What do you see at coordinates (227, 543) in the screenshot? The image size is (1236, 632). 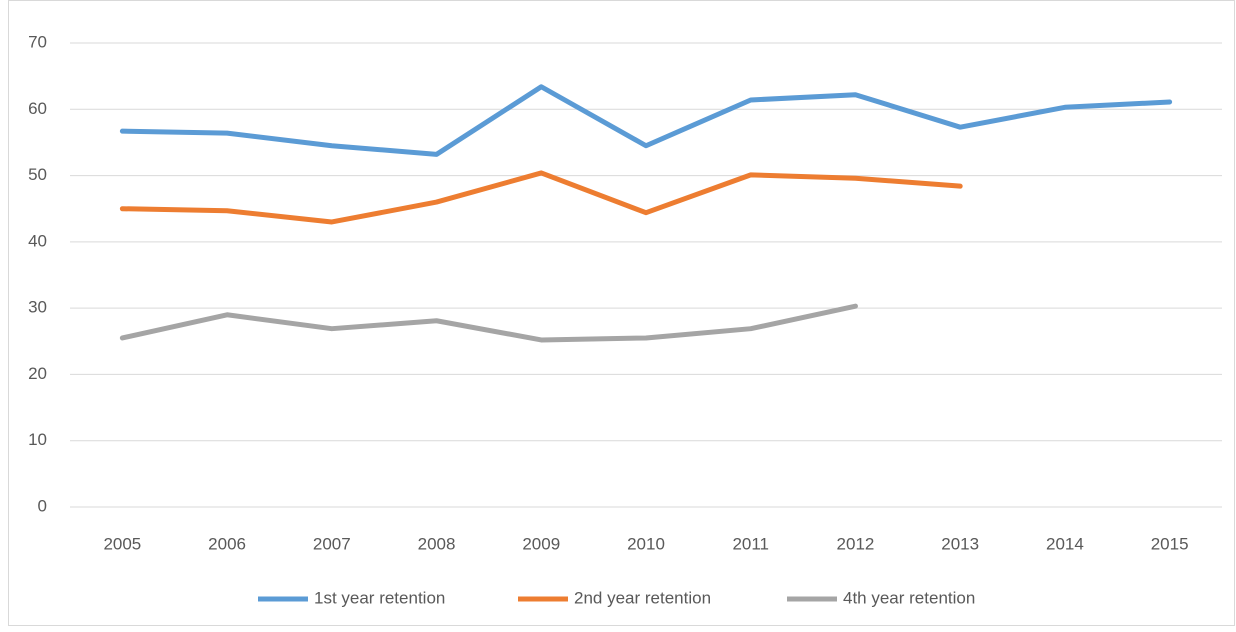 I see `x-tick-label: 2006` at bounding box center [227, 543].